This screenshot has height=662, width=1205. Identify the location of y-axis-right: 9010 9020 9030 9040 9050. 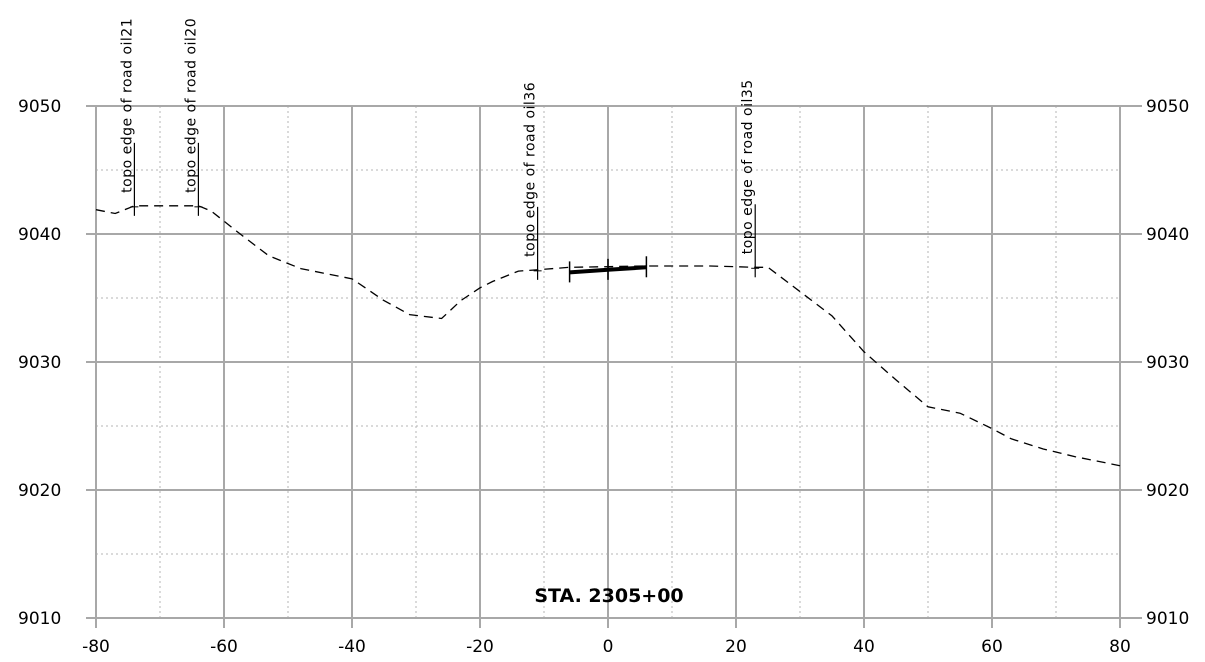
(1167, 363).